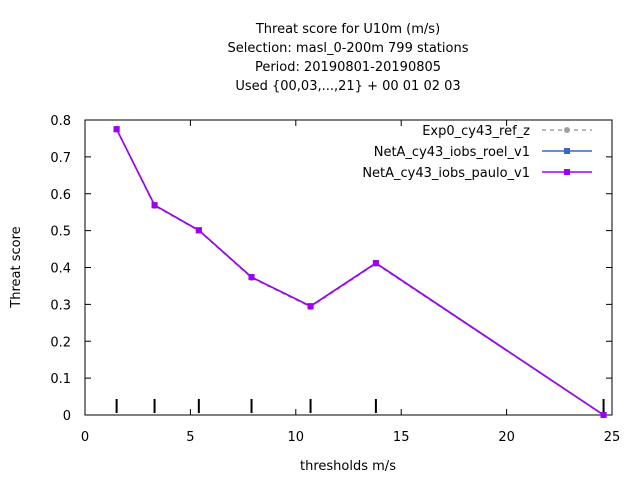 Image resolution: width=640 pixels, height=480 pixels. Describe the element at coordinates (446, 173) in the screenshot. I see `legend-label: NetA_cy43_iobs_paulo_v1` at that location.